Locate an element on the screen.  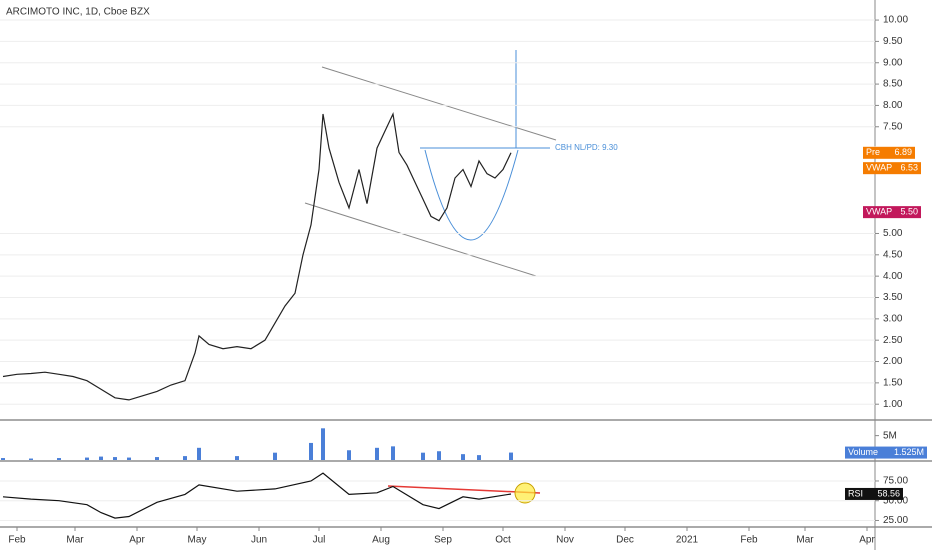
price-tag-name: RSI is located at coordinates (855, 493).